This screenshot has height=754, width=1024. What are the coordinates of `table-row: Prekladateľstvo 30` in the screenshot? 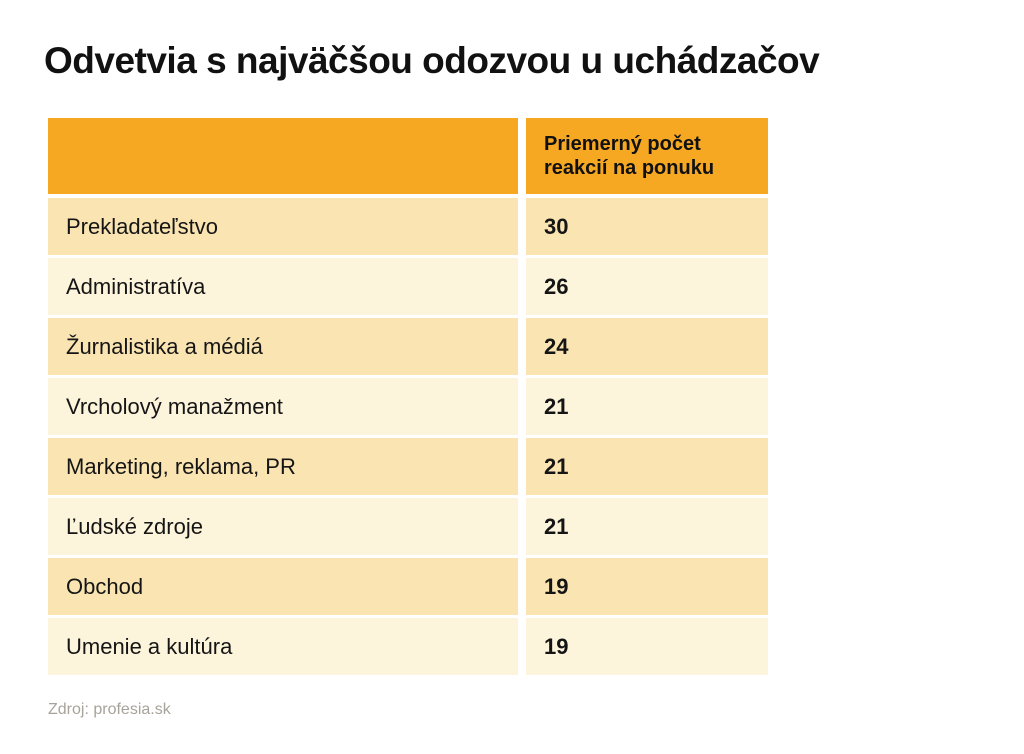 It's located at (408, 226).